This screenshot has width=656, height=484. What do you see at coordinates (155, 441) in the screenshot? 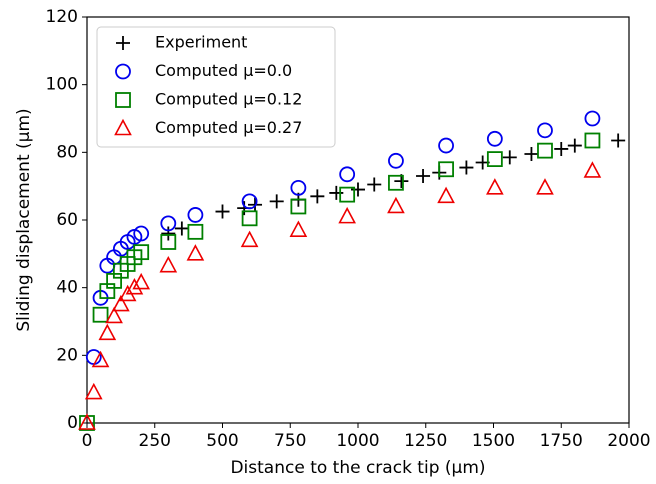
I see `x-tick-label: 250` at bounding box center [155, 441].